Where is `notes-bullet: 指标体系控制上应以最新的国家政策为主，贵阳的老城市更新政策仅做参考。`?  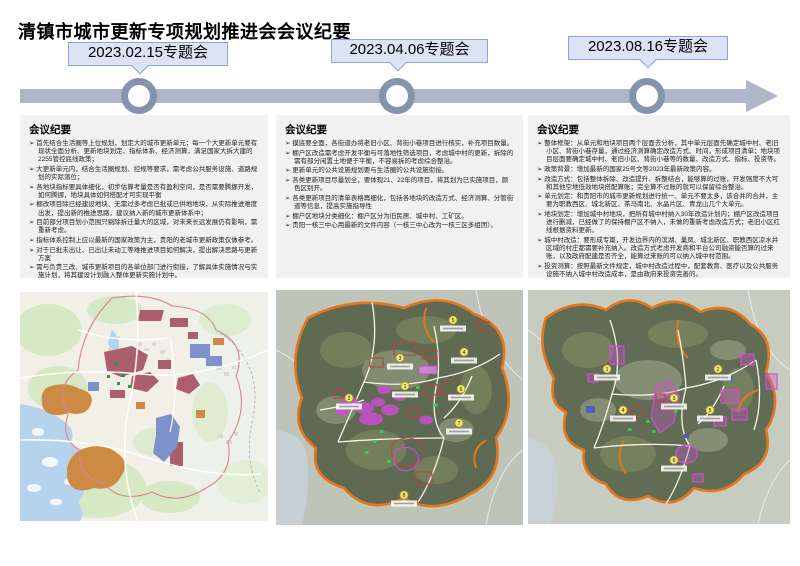 notes-bullet: 指标体系控制上应以最新的国家政策为主，贵阳的老城市更新政策仅做参考。 is located at coordinates (144, 241).